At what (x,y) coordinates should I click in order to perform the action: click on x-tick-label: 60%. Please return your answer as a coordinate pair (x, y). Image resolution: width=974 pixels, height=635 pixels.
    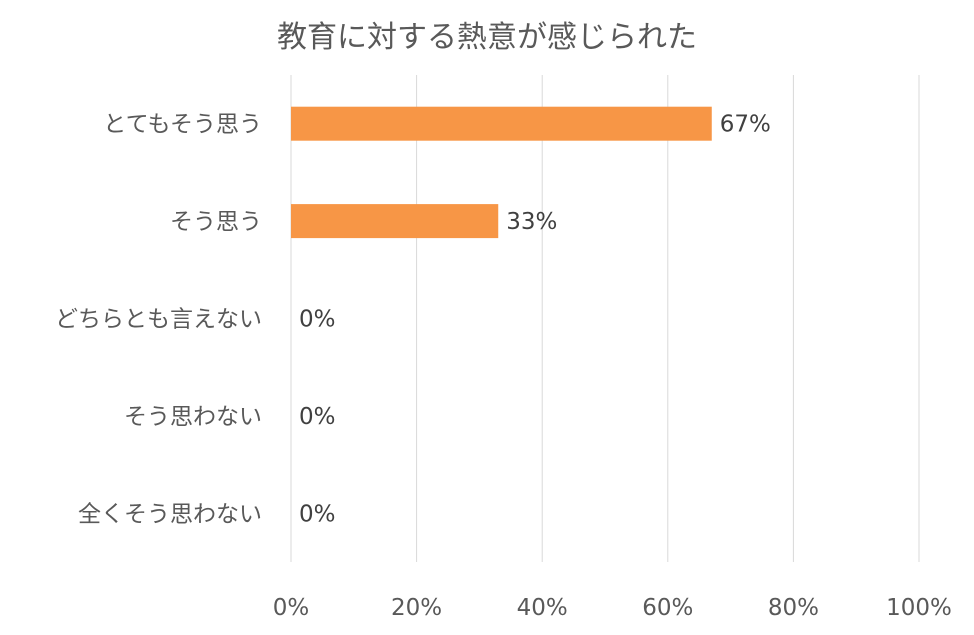
    Looking at the image, I should click on (667, 608).